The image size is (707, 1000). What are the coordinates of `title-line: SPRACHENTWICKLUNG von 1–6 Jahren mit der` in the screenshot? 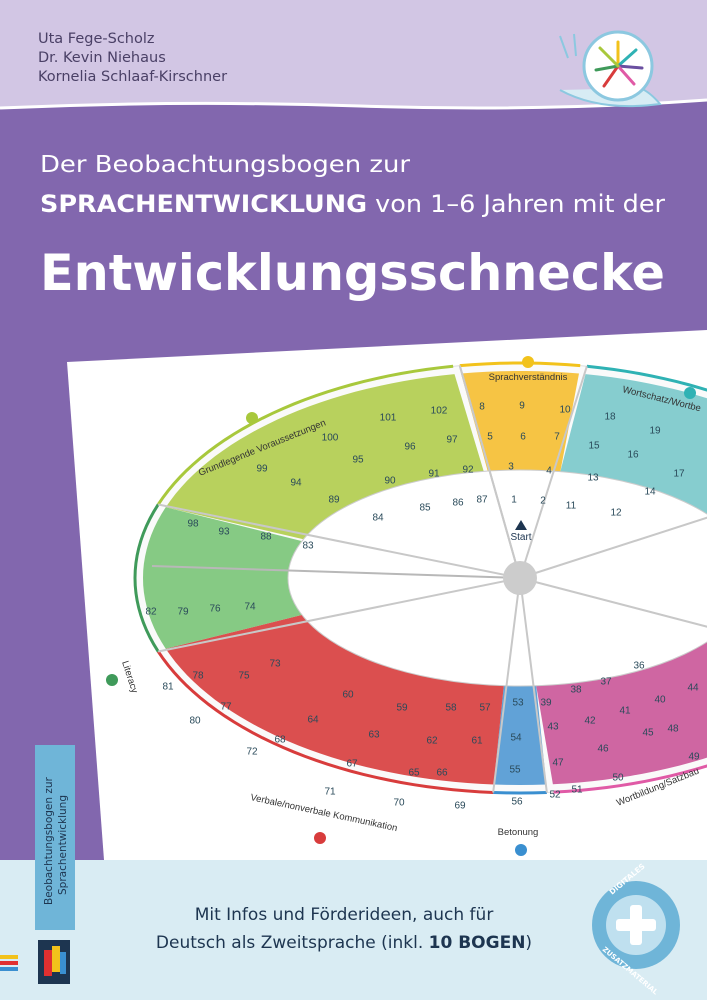 It's located at (352, 204).